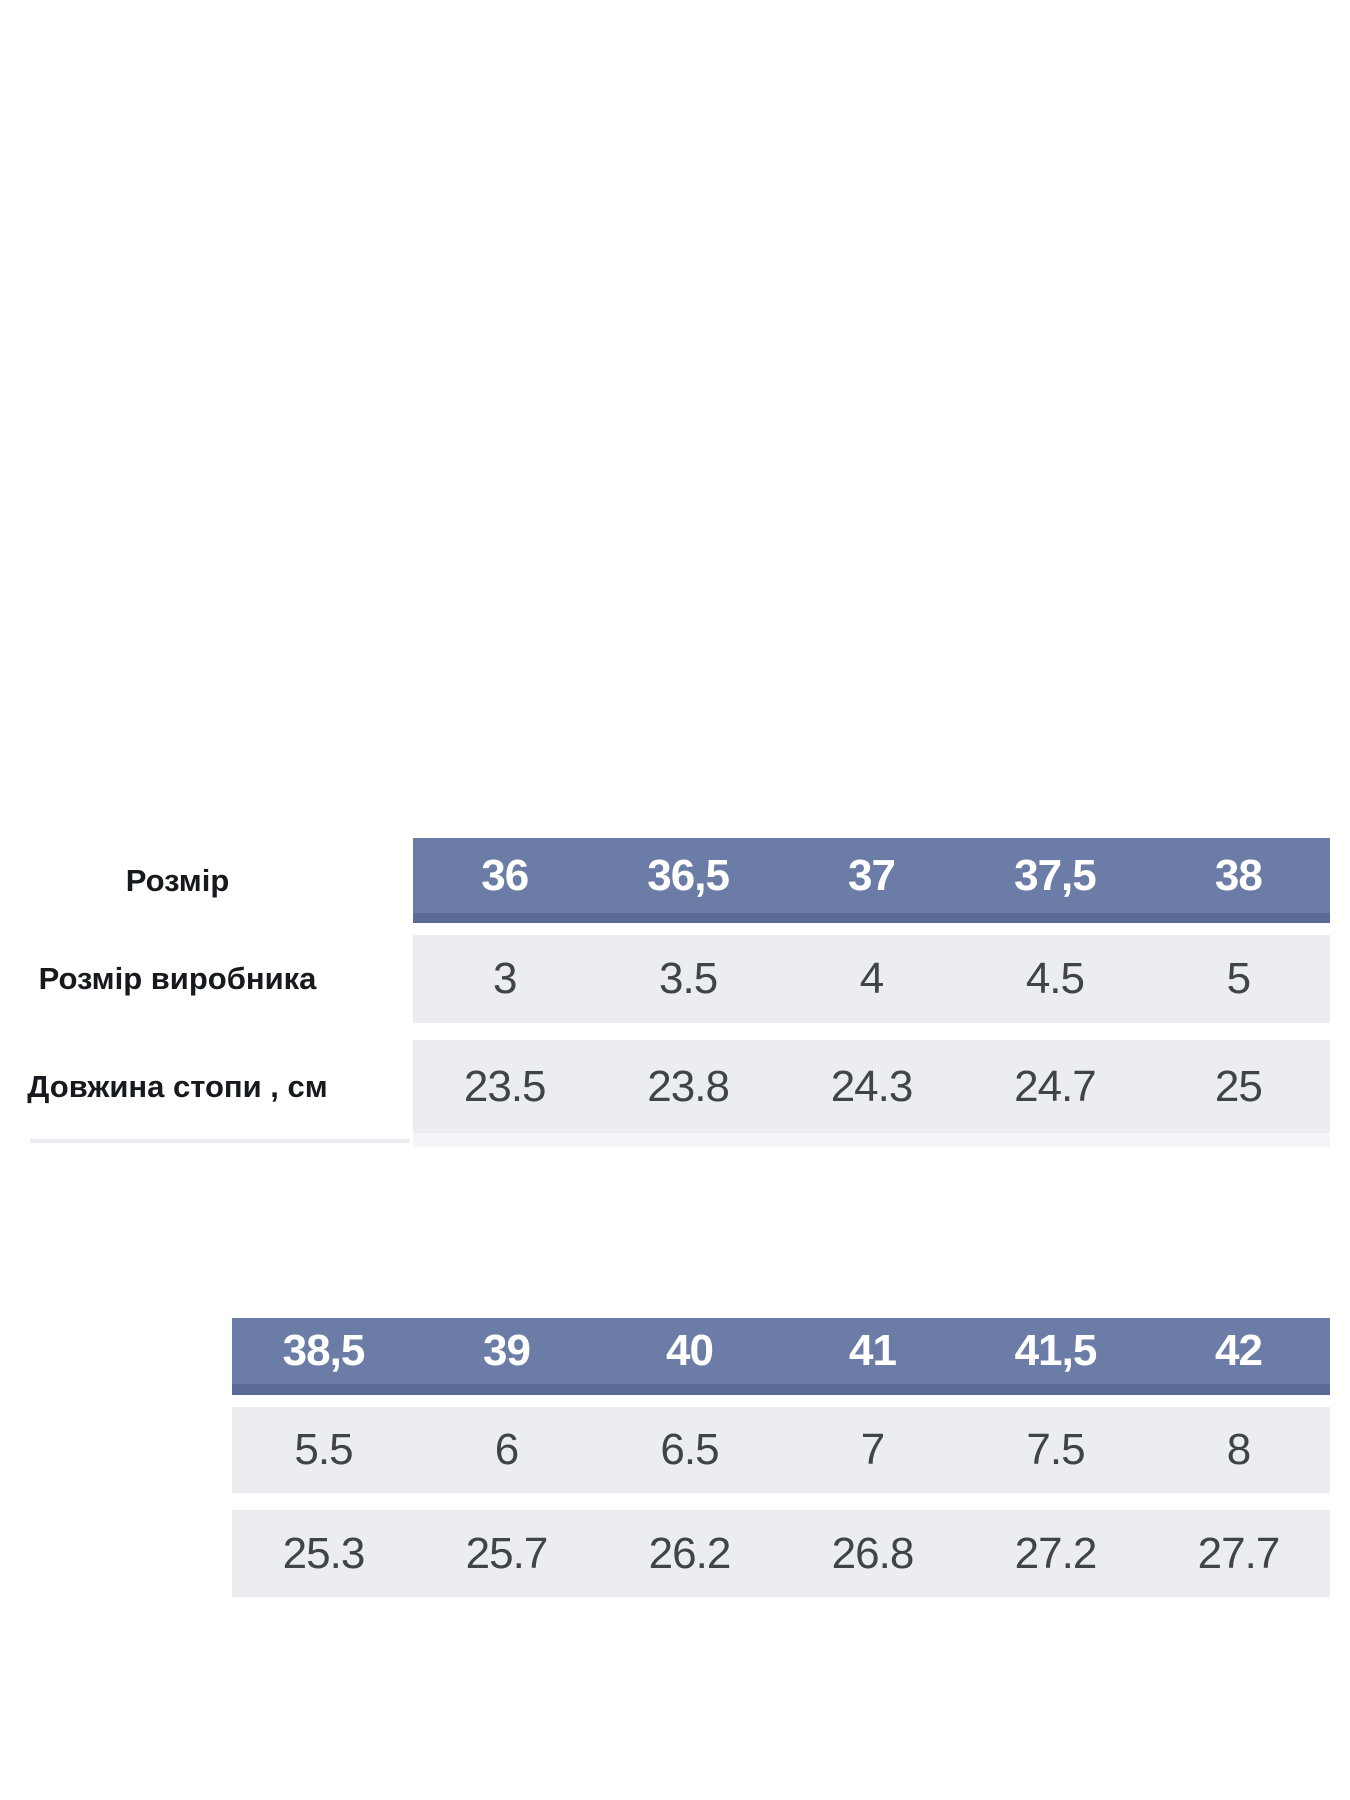 The height and width of the screenshot is (1800, 1350). What do you see at coordinates (688, 978) in the screenshot?
I see `manufacturer-size-cell: 3.5` at bounding box center [688, 978].